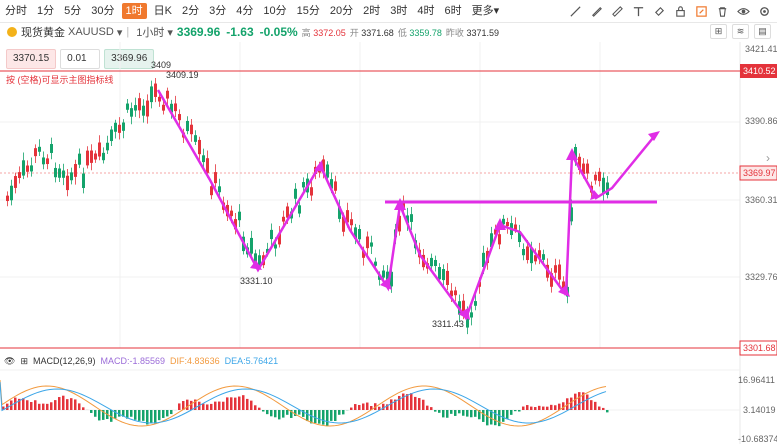 This screenshot has height=444, width=777. I want to click on eye-icon: 👁, so click(10, 360).